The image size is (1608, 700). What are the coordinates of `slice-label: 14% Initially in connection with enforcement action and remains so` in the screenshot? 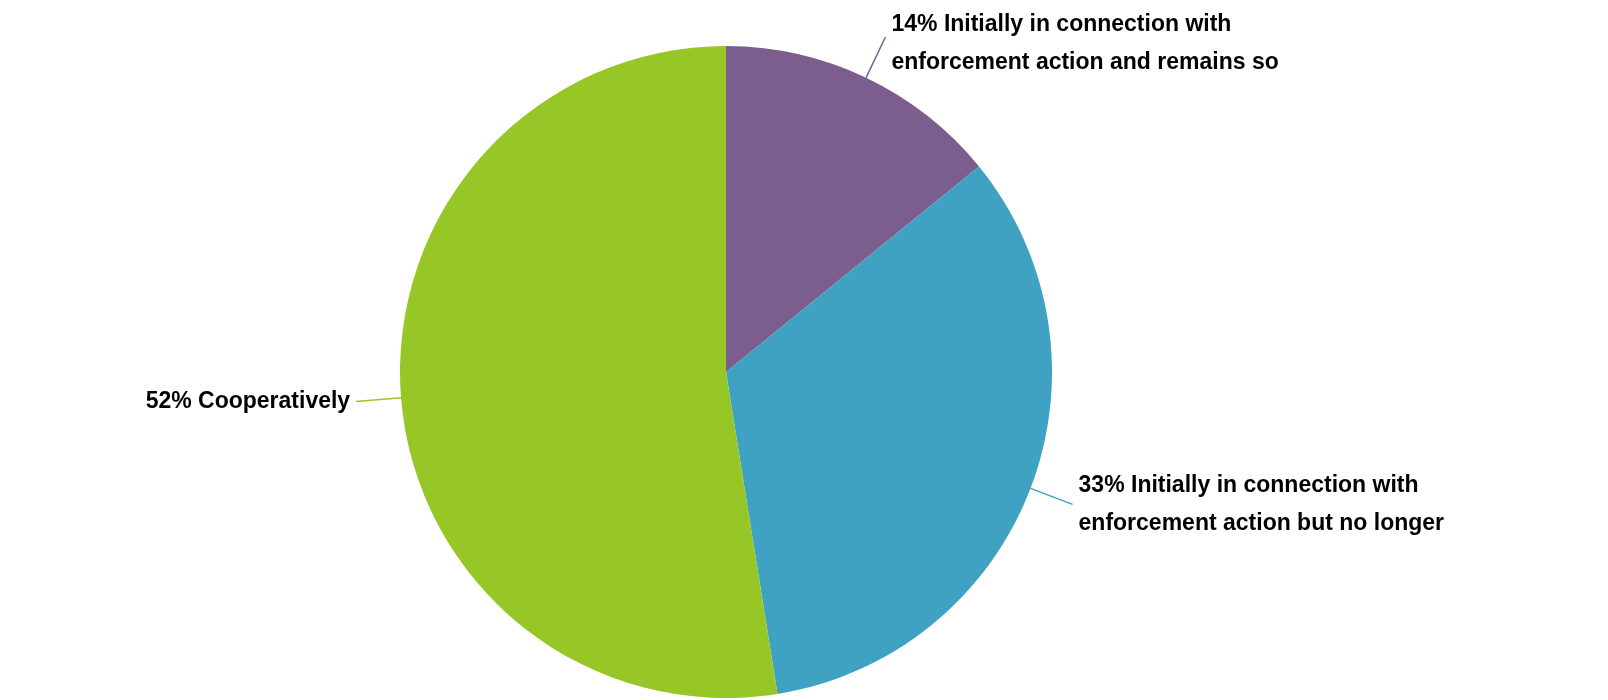 It's located at (1085, 42).